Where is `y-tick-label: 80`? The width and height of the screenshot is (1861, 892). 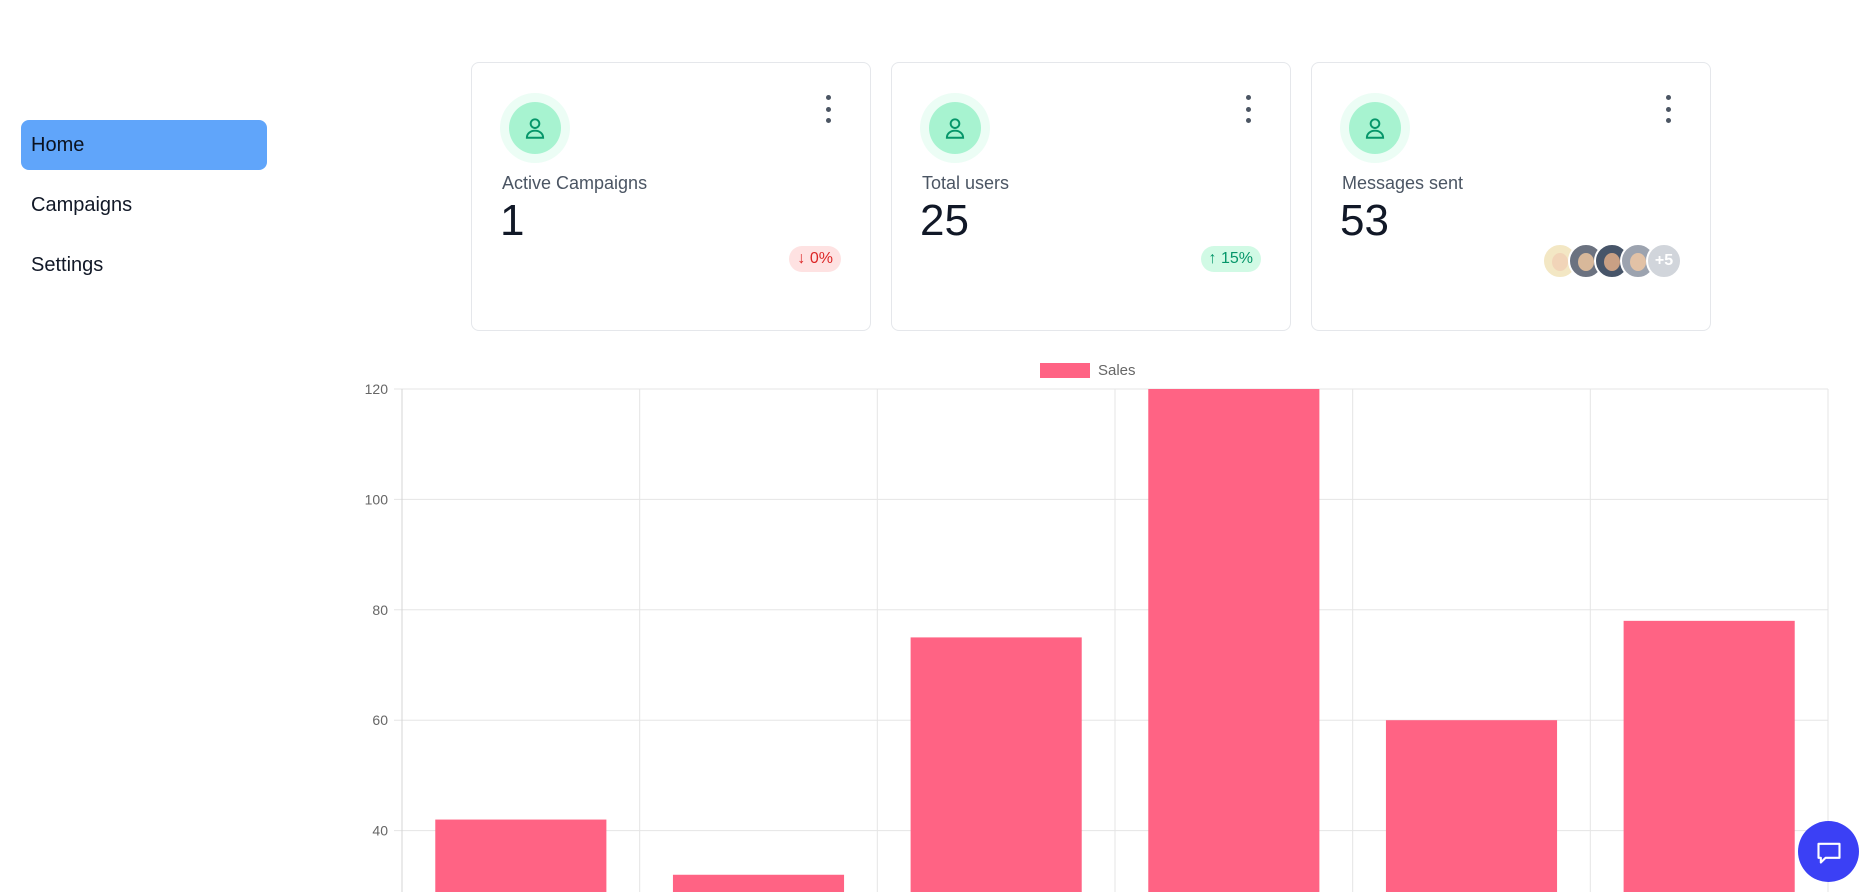 y-tick-label: 80 is located at coordinates (380, 610).